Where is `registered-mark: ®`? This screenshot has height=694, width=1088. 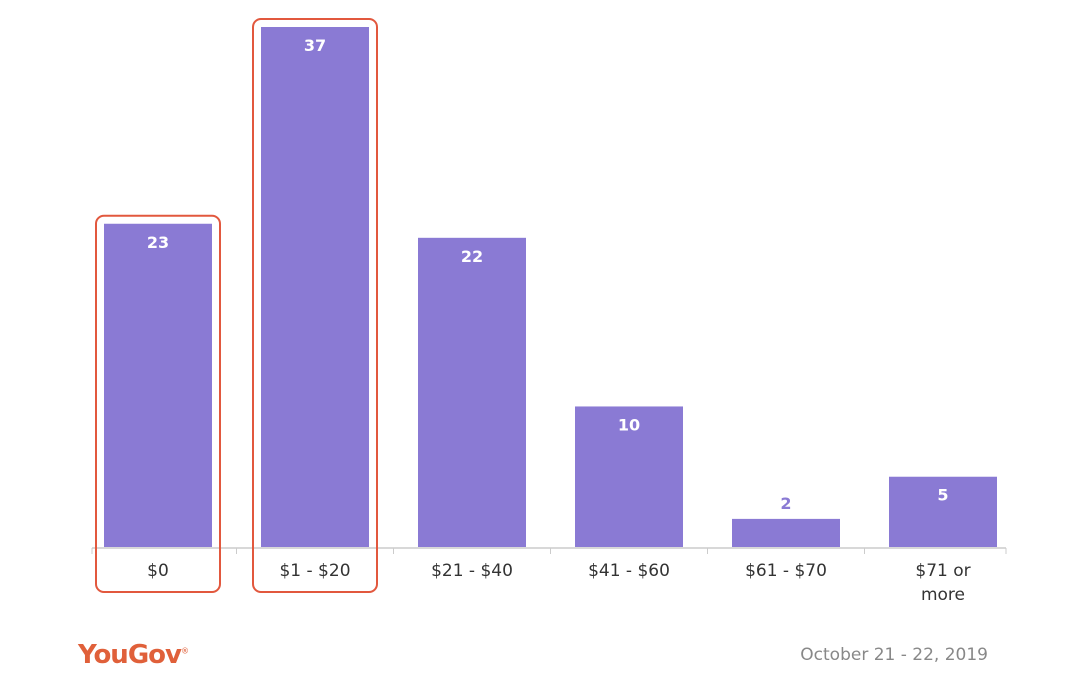
registered-mark: ® is located at coordinates (184, 651).